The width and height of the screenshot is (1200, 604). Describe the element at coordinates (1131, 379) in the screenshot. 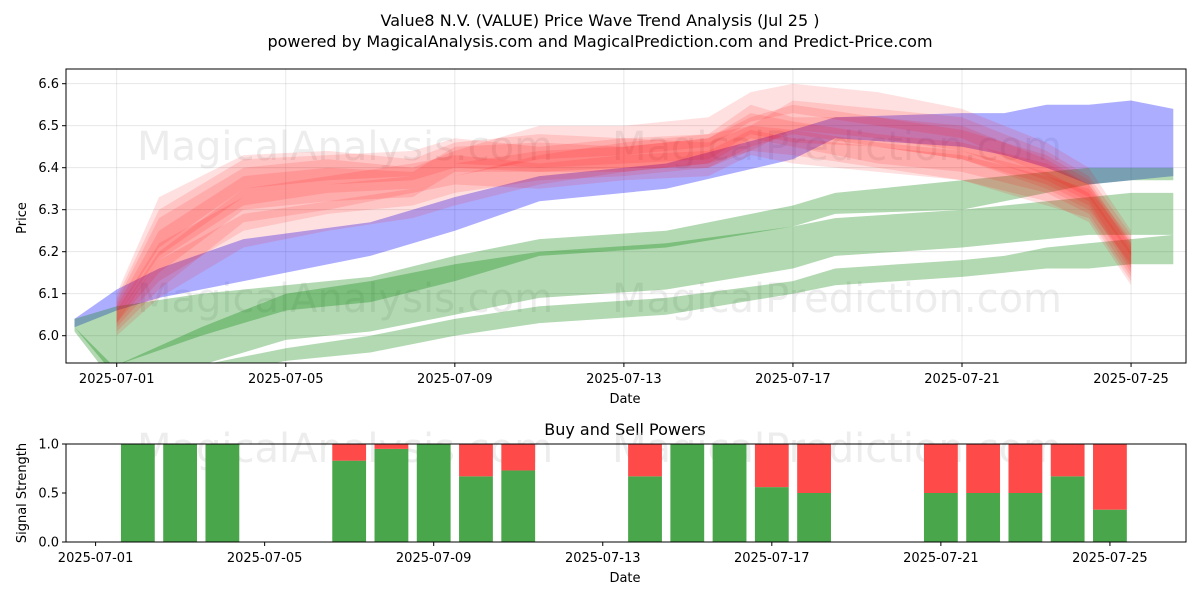

I see `price-x-tick-label: 2025-07-25` at that location.